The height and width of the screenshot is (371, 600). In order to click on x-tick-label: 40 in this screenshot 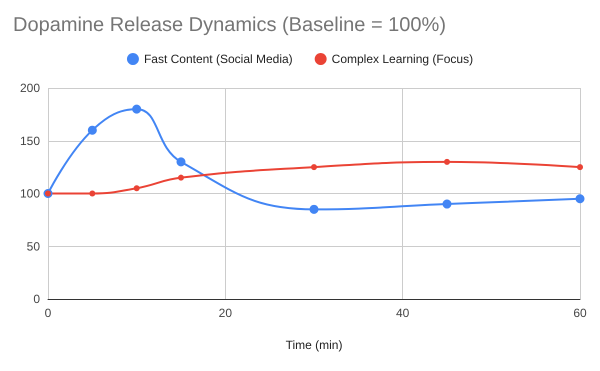, I will do `click(403, 313)`.